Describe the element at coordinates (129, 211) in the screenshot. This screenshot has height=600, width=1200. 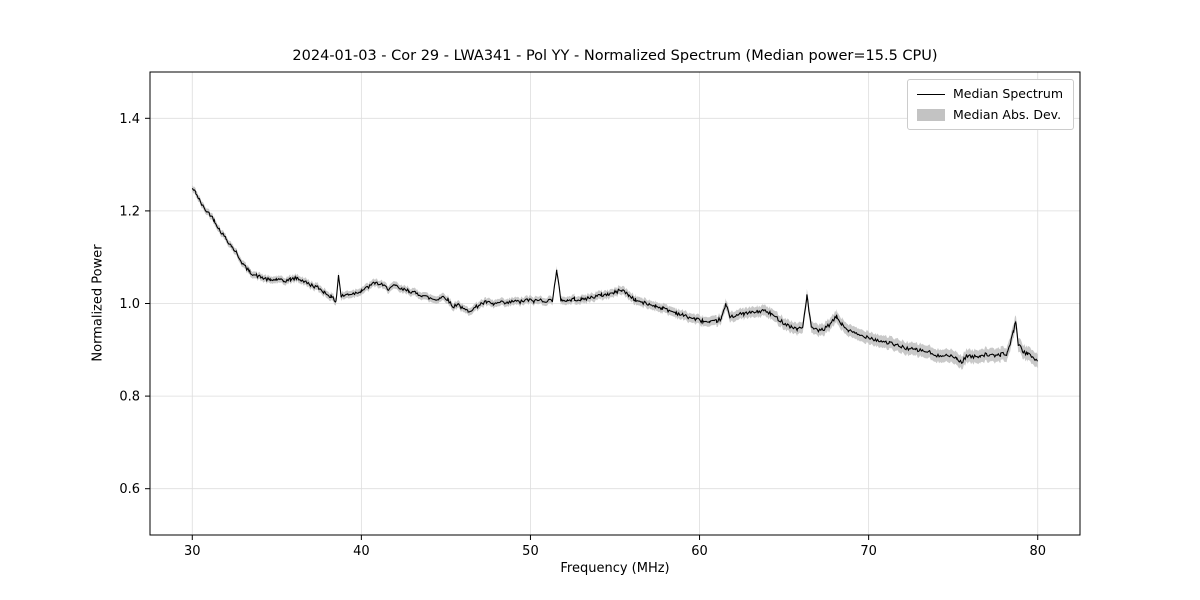
I see `y-tick-label: 1.2` at that location.